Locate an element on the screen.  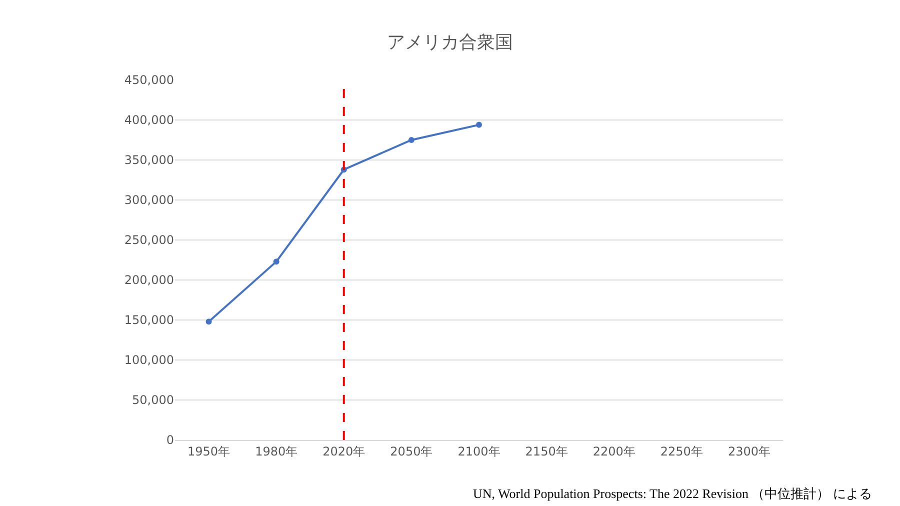
chart-title: アメリカ合衆国 is located at coordinates (450, 43).